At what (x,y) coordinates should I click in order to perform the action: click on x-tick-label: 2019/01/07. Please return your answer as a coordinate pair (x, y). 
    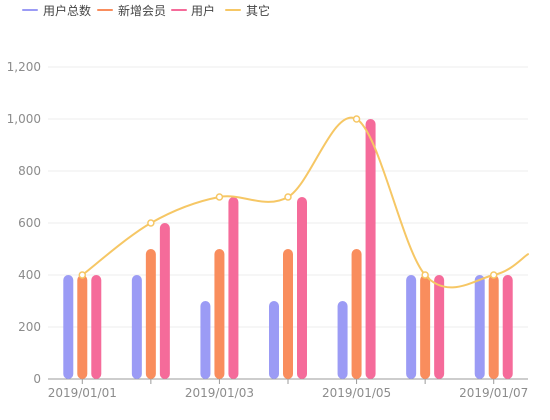
    Looking at the image, I should click on (493, 393).